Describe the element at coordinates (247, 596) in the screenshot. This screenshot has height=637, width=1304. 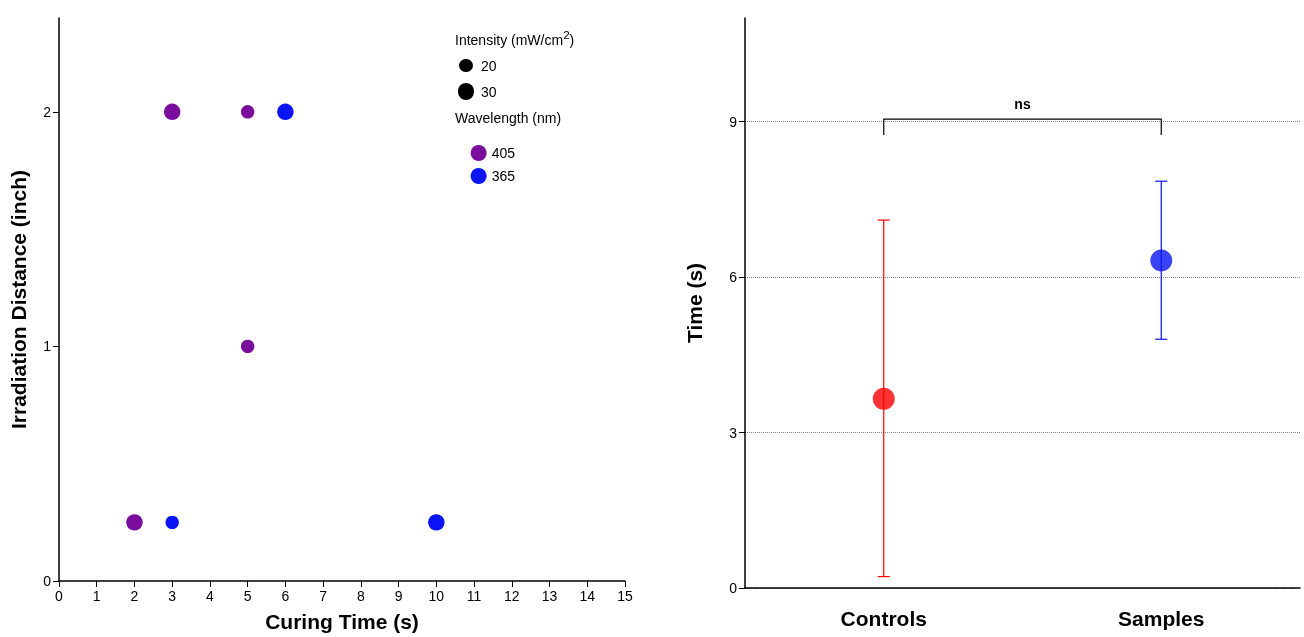
I see `x-tick-label: 5` at that location.